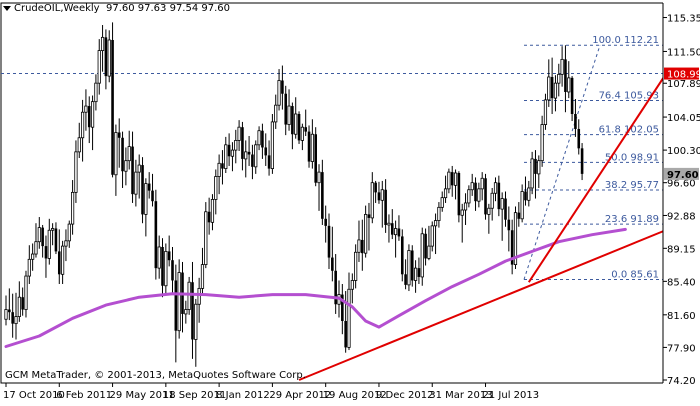 The width and height of the screenshot is (700, 406). Describe the element at coordinates (681, 316) in the screenshot. I see `price-tick-label: 81.60` at that location.